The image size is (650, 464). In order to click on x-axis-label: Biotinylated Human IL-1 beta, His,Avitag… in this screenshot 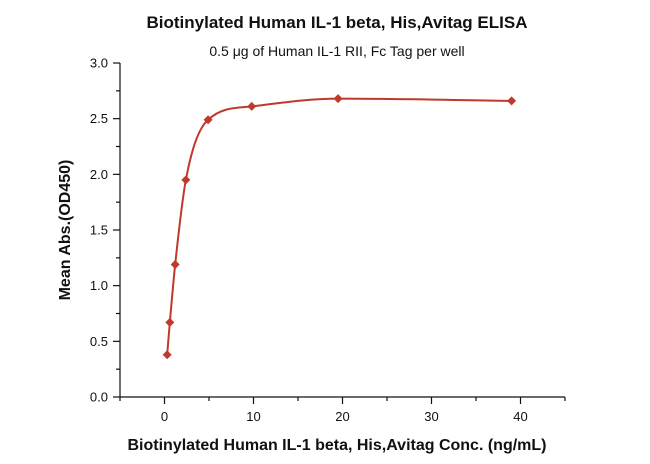, I will do `click(337, 445)`.